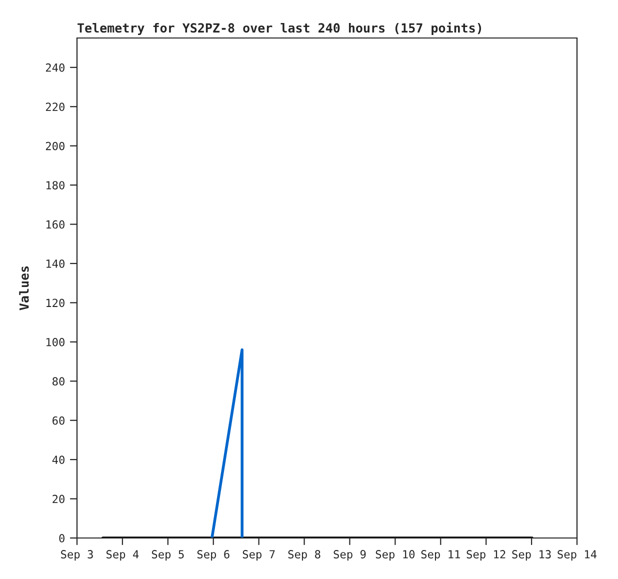 This screenshot has width=618, height=579. Describe the element at coordinates (440, 555) in the screenshot. I see `x-tick-label: Sep 11` at that location.